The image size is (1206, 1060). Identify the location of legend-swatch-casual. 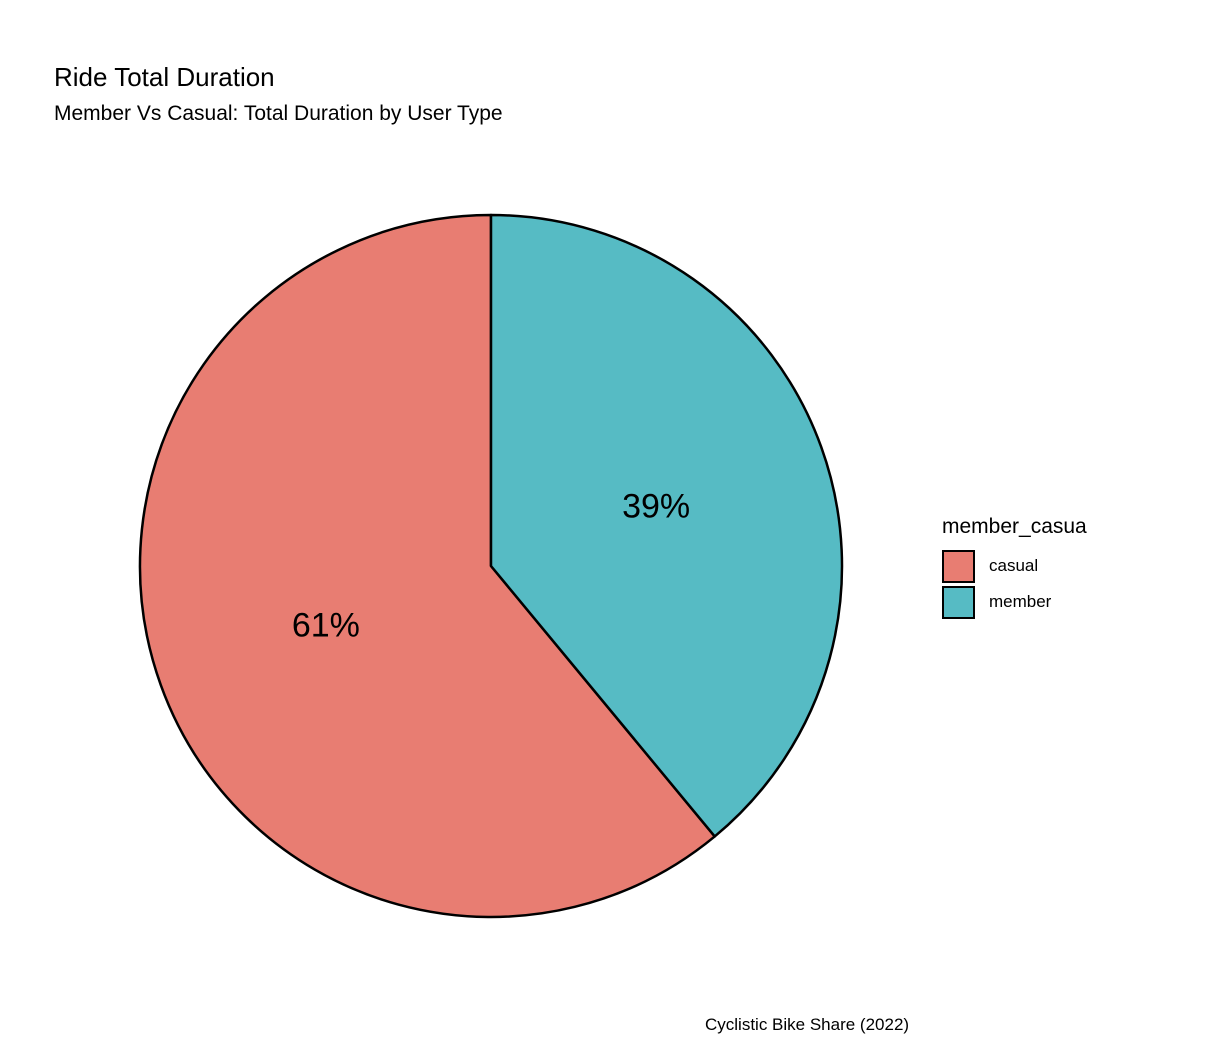
(958, 566).